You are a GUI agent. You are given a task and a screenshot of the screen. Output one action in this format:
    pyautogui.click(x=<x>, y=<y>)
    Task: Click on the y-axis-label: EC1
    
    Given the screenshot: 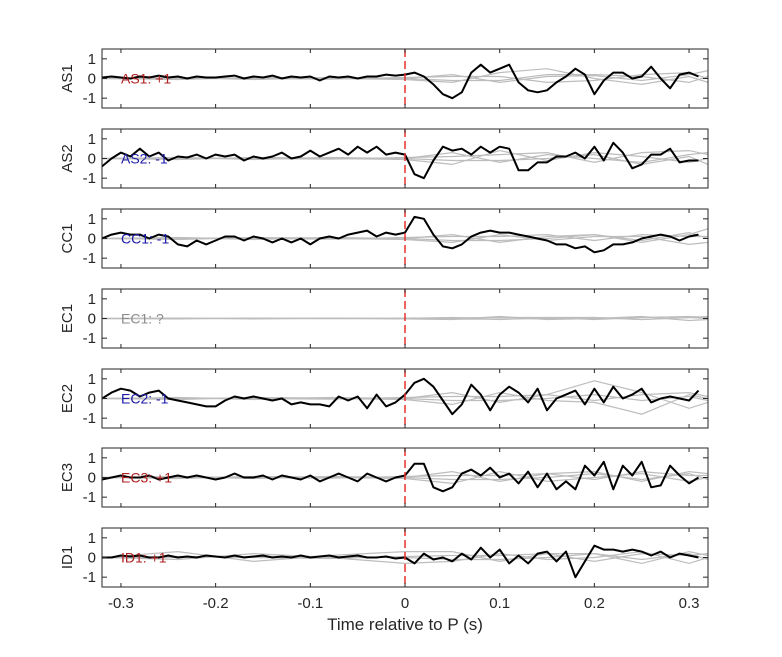 What is the action you would take?
    pyautogui.click(x=67, y=318)
    